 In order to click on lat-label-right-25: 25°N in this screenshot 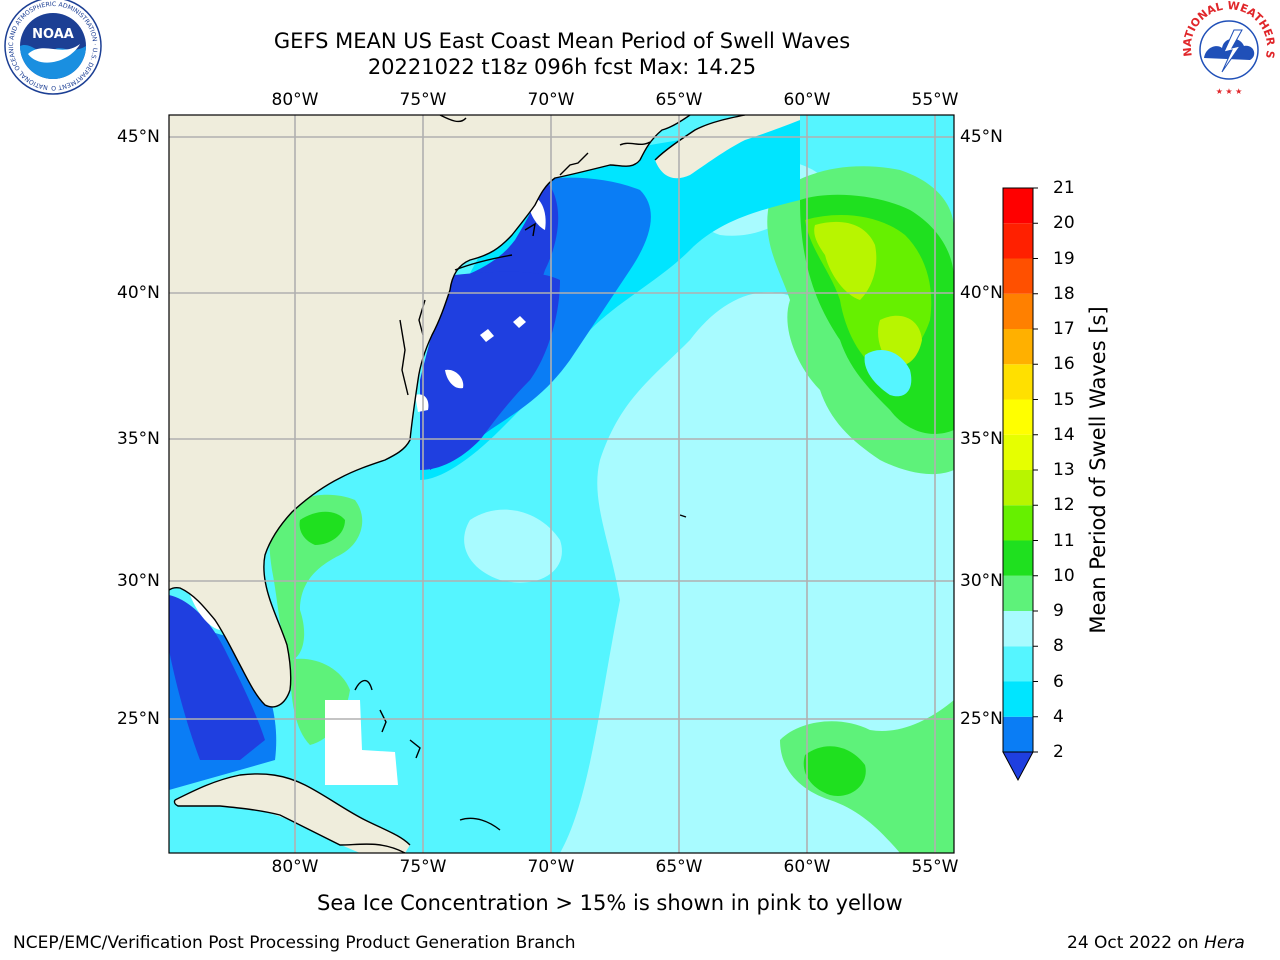, I will do `click(981, 719)`.